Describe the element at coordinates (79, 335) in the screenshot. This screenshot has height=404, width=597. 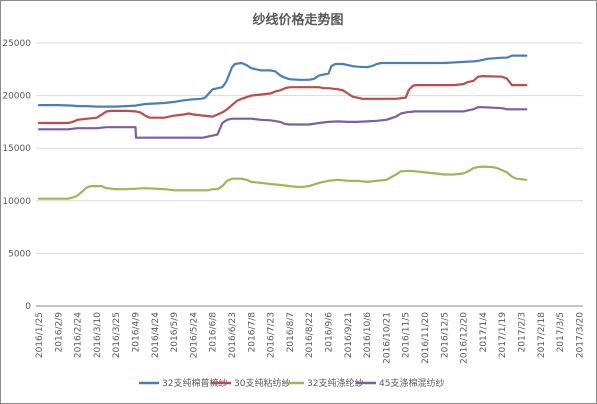
I see `x-tick-label: 2016/2/24` at that location.